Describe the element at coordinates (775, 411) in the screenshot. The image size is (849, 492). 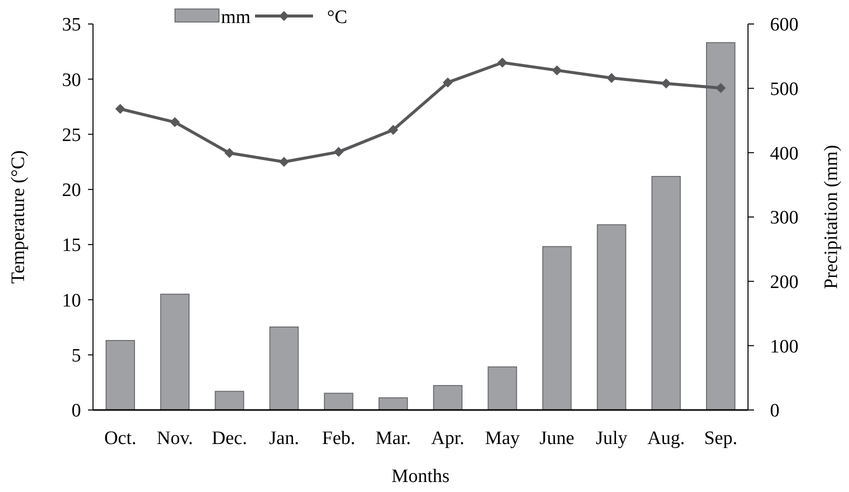
I see `y2-tick-label: 0` at that location.